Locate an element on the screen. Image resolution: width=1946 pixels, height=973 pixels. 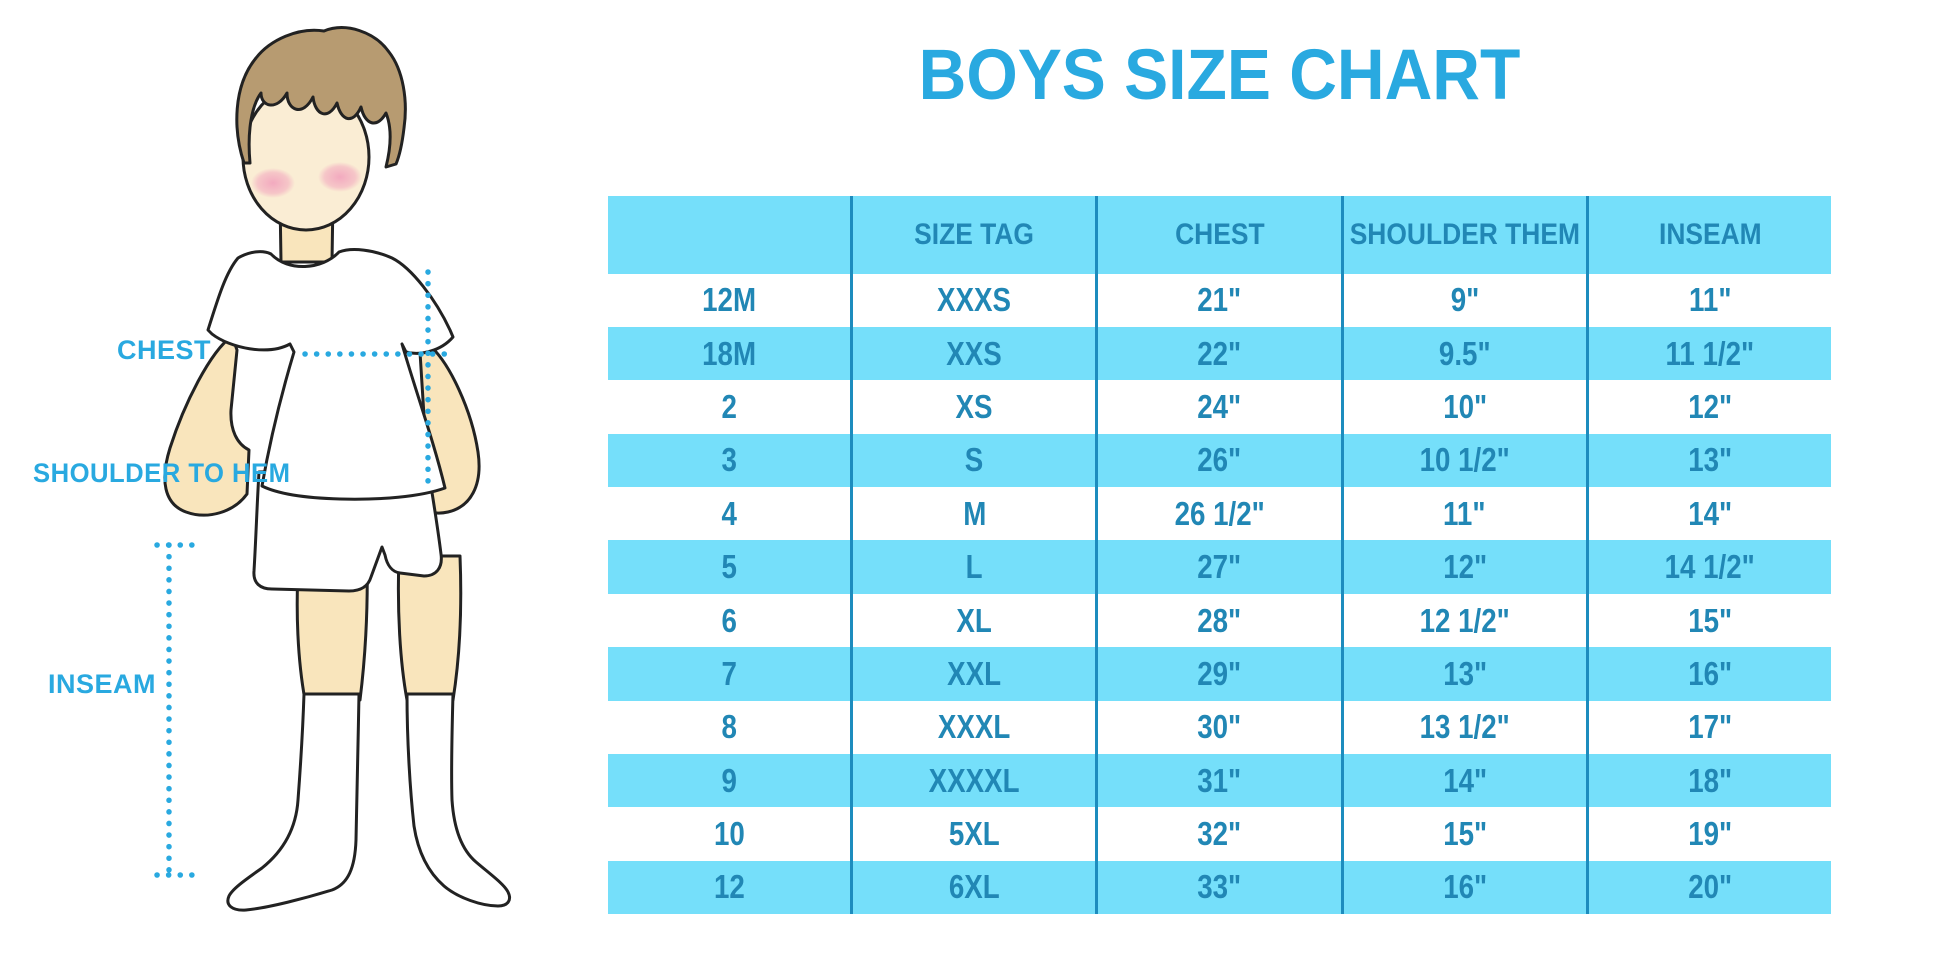
table-cell: 8 is located at coordinates (729, 727).